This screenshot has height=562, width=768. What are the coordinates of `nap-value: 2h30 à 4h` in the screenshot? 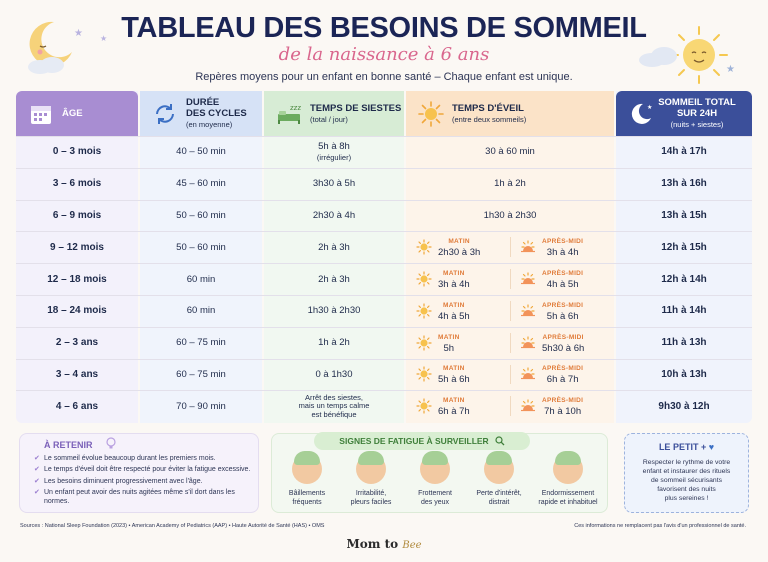 It's located at (334, 215).